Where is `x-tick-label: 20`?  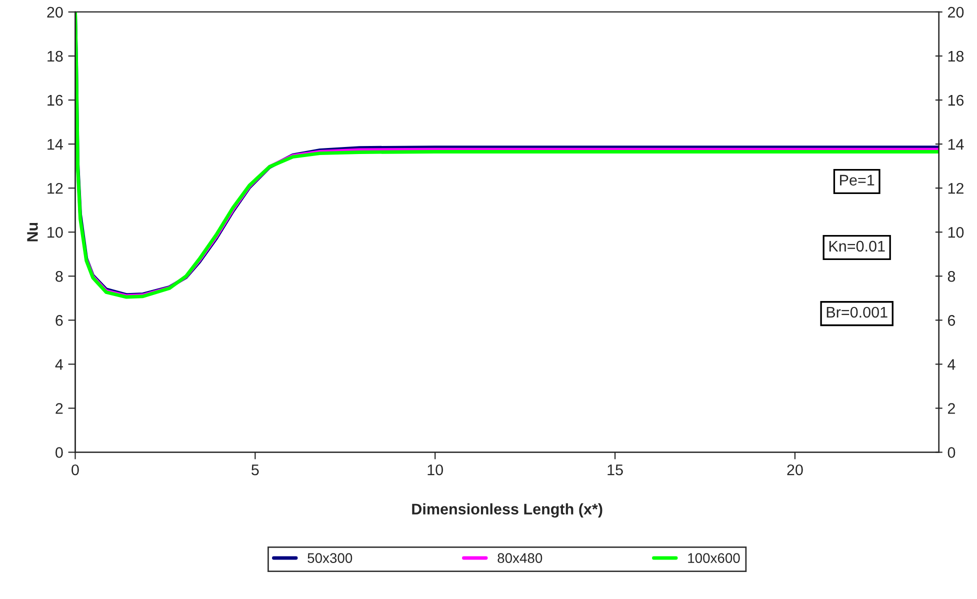 x-tick-label: 20 is located at coordinates (795, 470).